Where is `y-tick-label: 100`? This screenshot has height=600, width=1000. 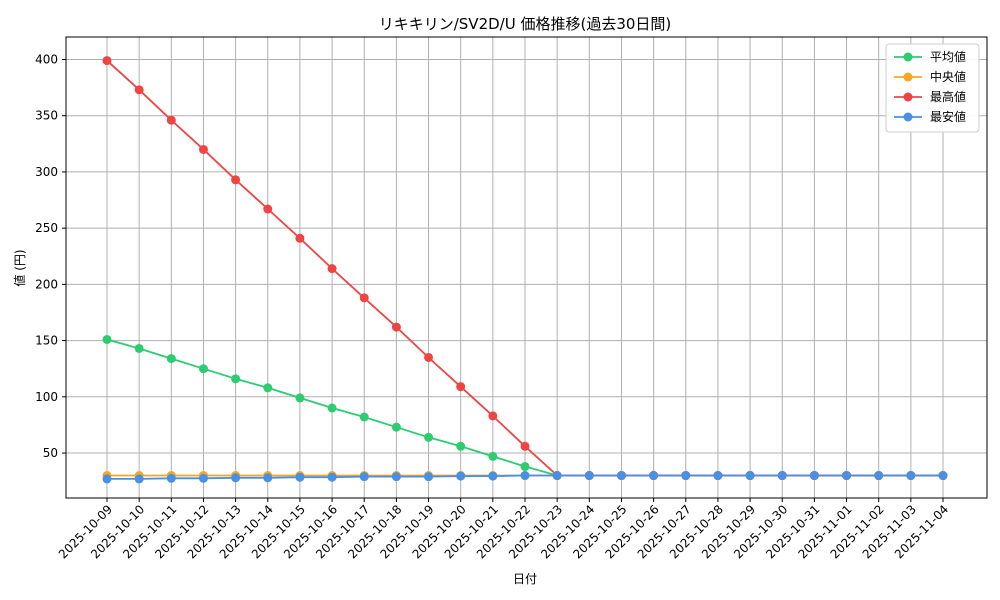 y-tick-label: 100 is located at coordinates (46, 397).